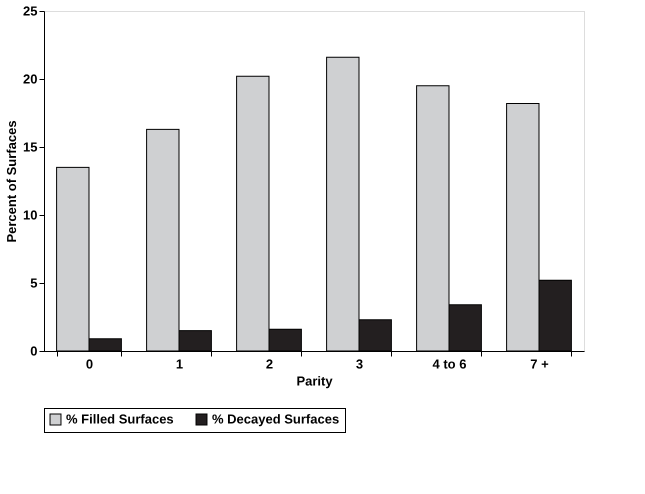  What do you see at coordinates (30, 215) in the screenshot?
I see `y-tick-label: 10` at bounding box center [30, 215].